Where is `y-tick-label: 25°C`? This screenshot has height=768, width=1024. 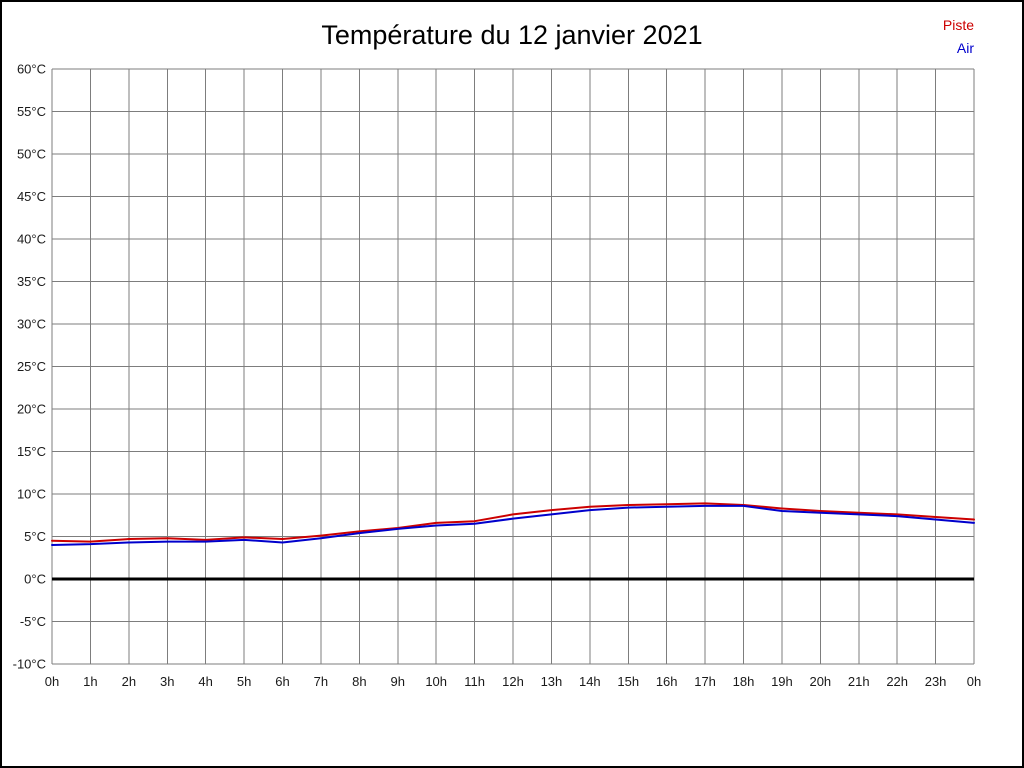 y-tick-label: 25°C is located at coordinates (31, 366).